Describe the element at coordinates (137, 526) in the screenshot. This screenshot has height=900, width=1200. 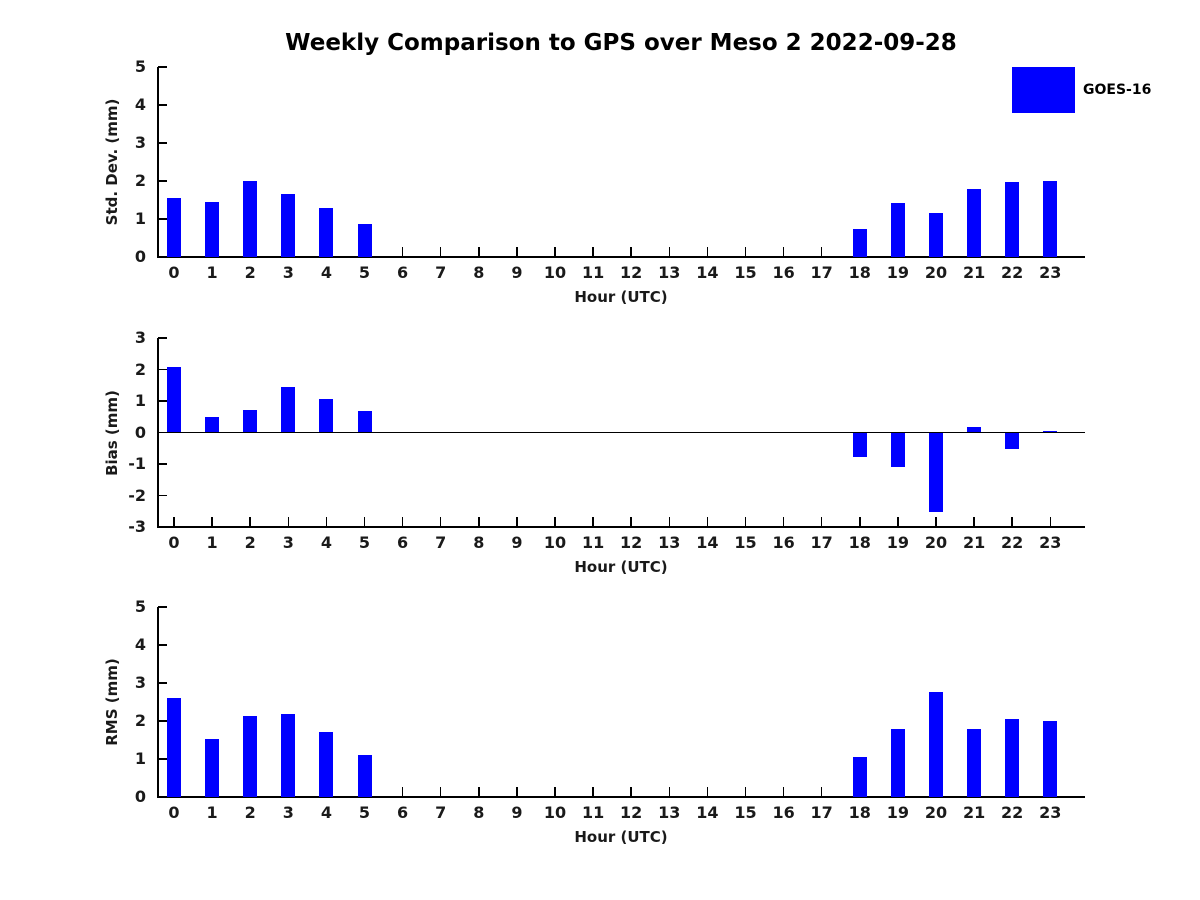
I see `y-tick-label: -3` at that location.